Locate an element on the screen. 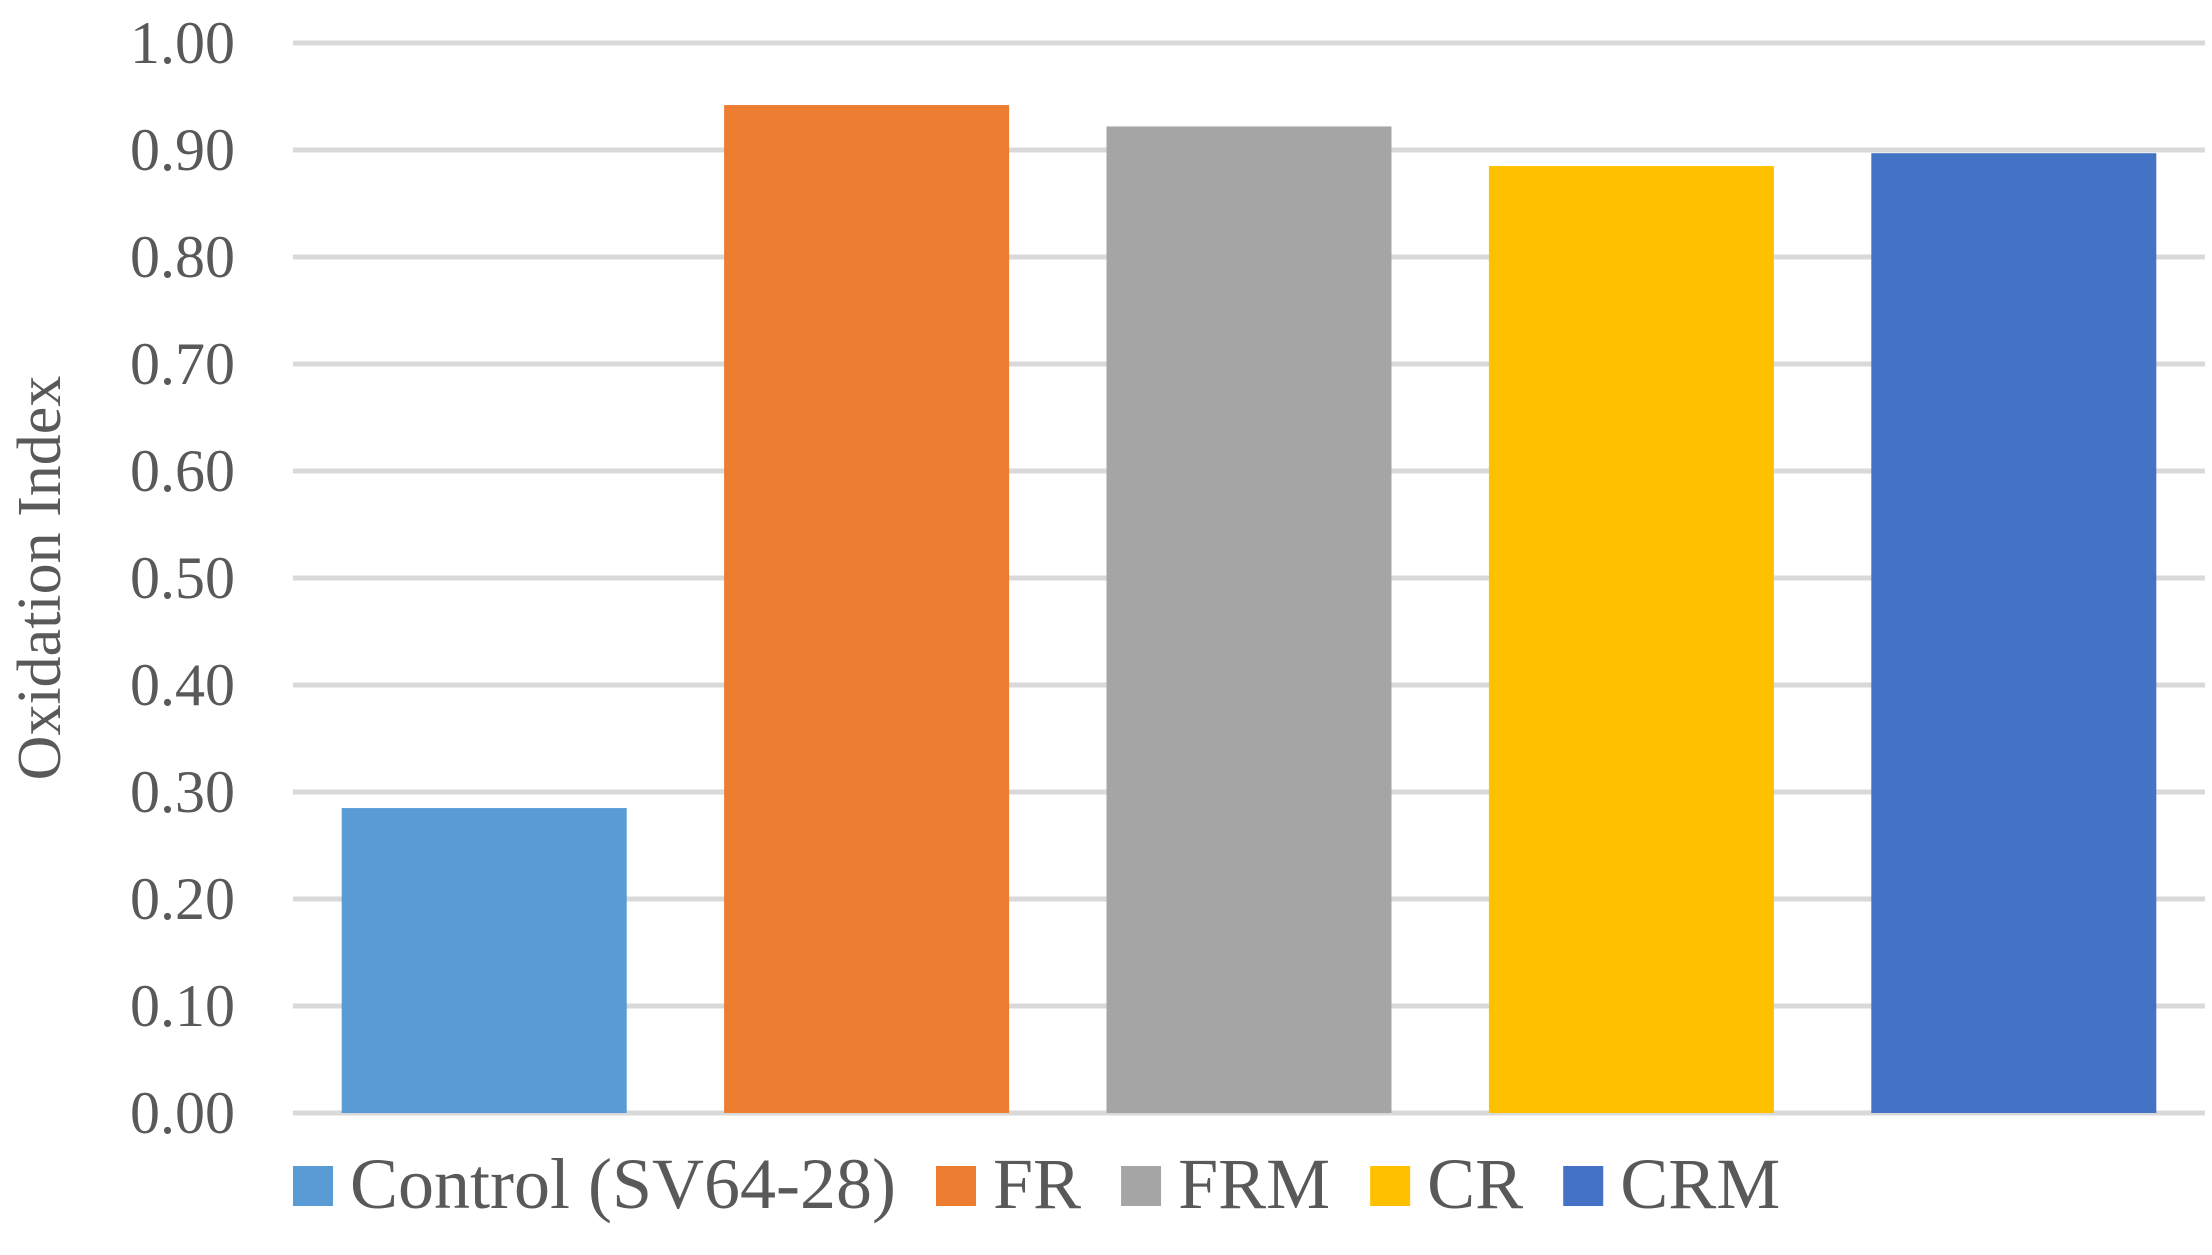 The height and width of the screenshot is (1255, 2212). y-tick-label: 0.60 is located at coordinates (182, 471).